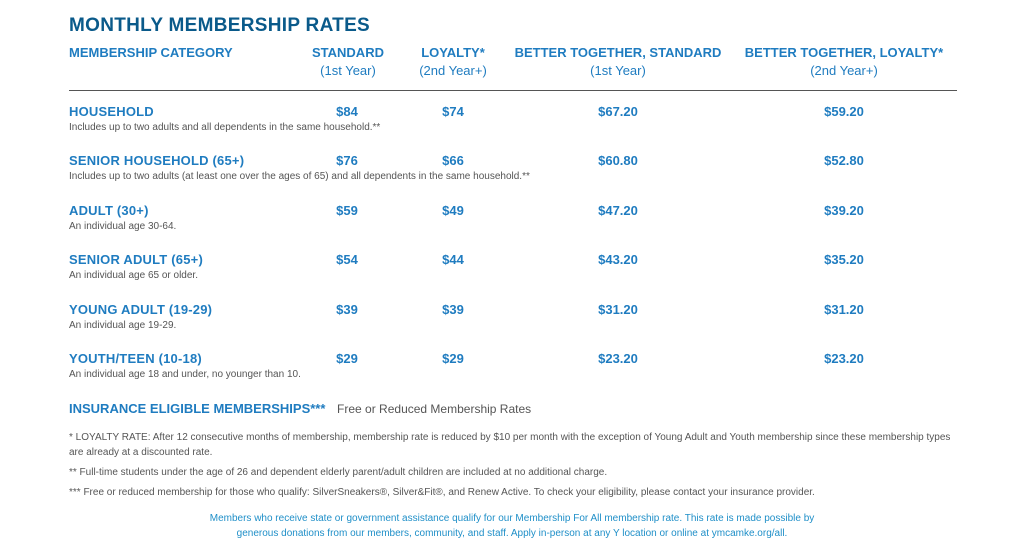 Image resolution: width=1024 pixels, height=553 pixels. Describe the element at coordinates (347, 259) in the screenshot. I see `price-standard: $54` at that location.